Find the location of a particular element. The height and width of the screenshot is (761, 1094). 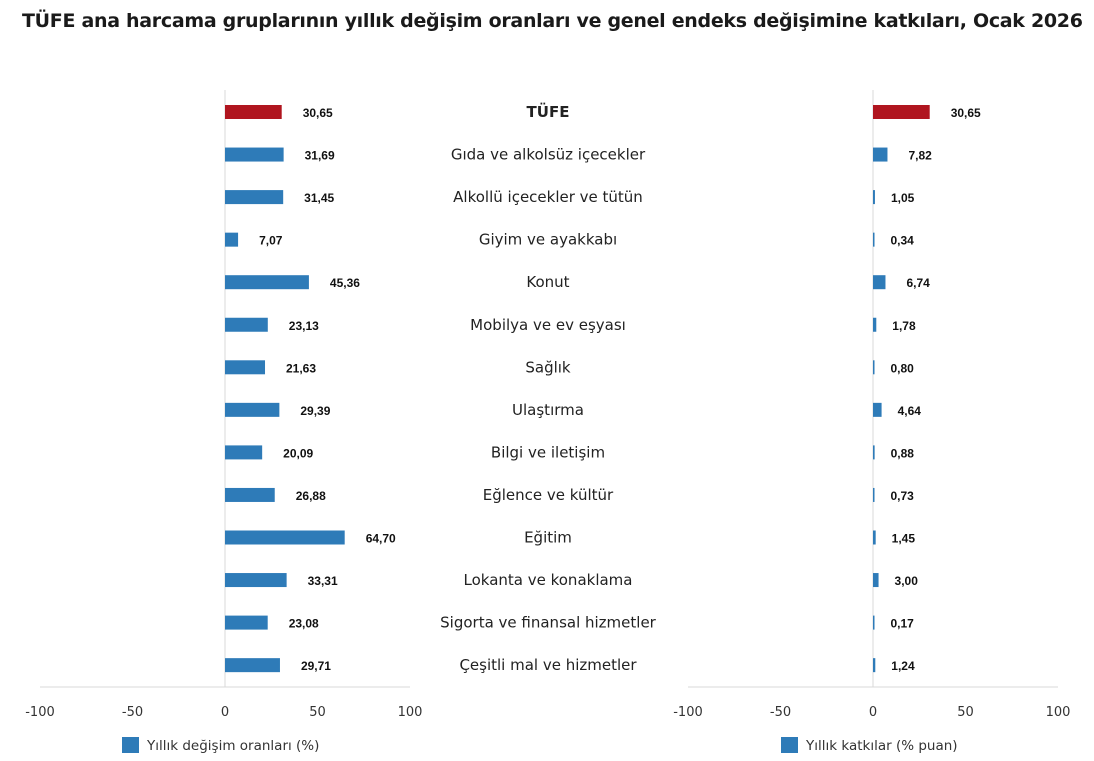

left-data-label: 64,70 is located at coordinates (381, 539).